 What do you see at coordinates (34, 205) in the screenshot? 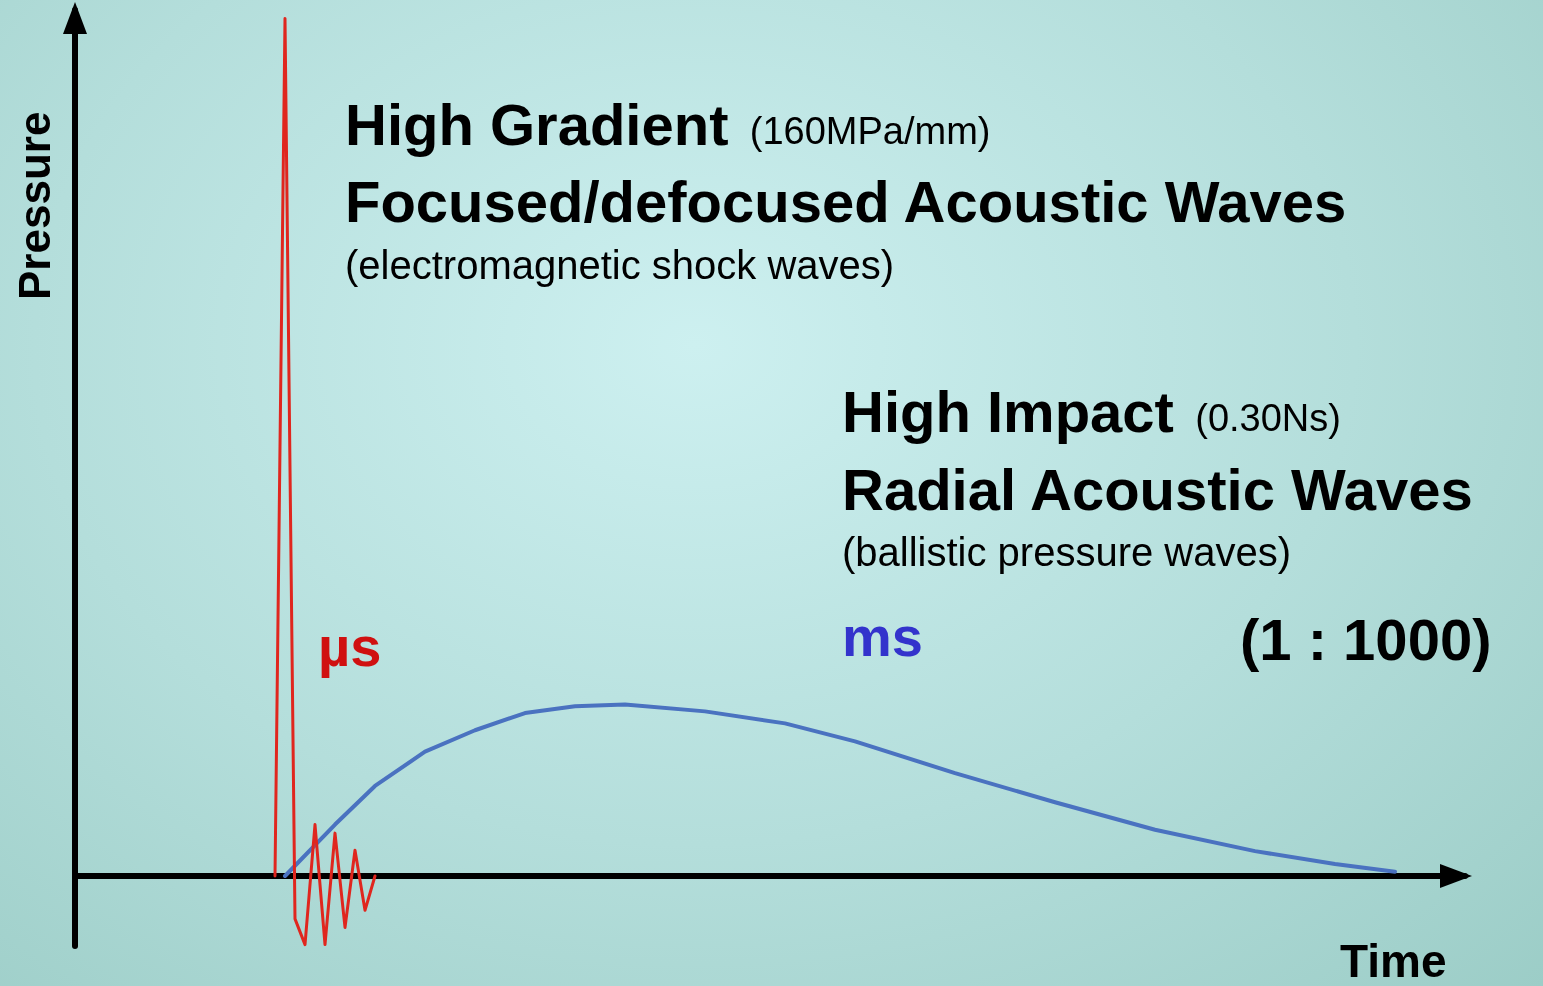
I see `y-axis-title: Pressure` at bounding box center [34, 205].